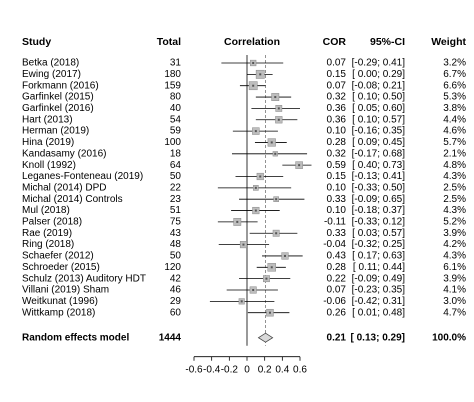  I want to click on study-label: Rae (2019), so click(47, 233).